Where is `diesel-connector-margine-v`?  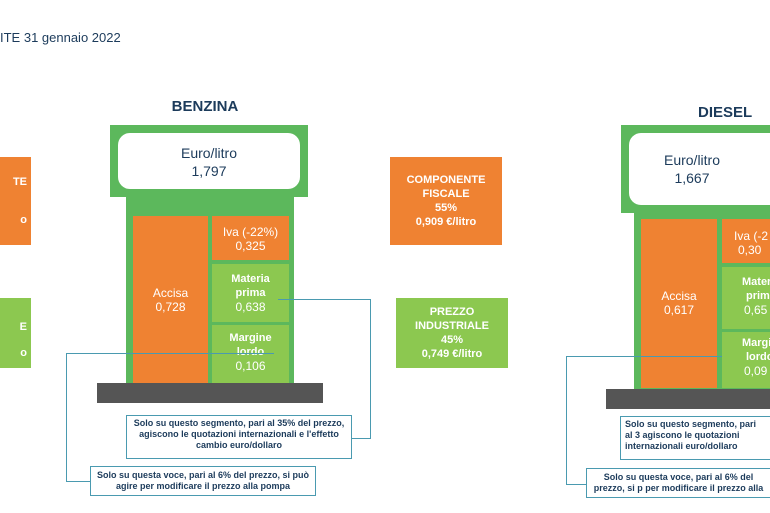
diesel-connector-margine-v is located at coordinates (566, 420).